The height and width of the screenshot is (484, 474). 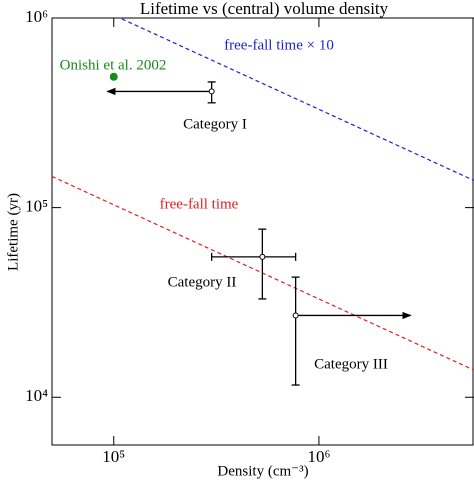 What do you see at coordinates (202, 282) in the screenshot?
I see `series-label: Category II` at bounding box center [202, 282].